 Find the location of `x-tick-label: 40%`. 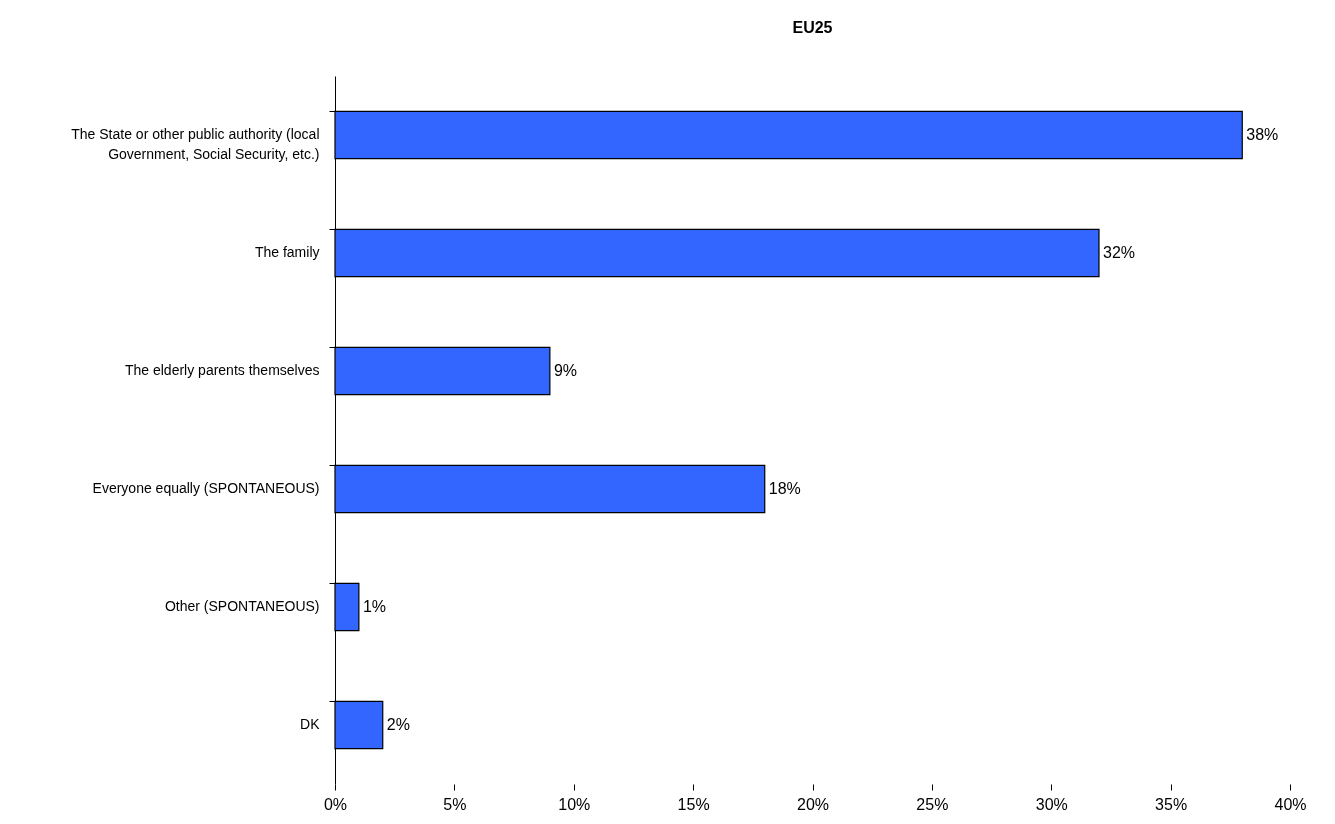

x-tick-label: 40% is located at coordinates (1290, 804).